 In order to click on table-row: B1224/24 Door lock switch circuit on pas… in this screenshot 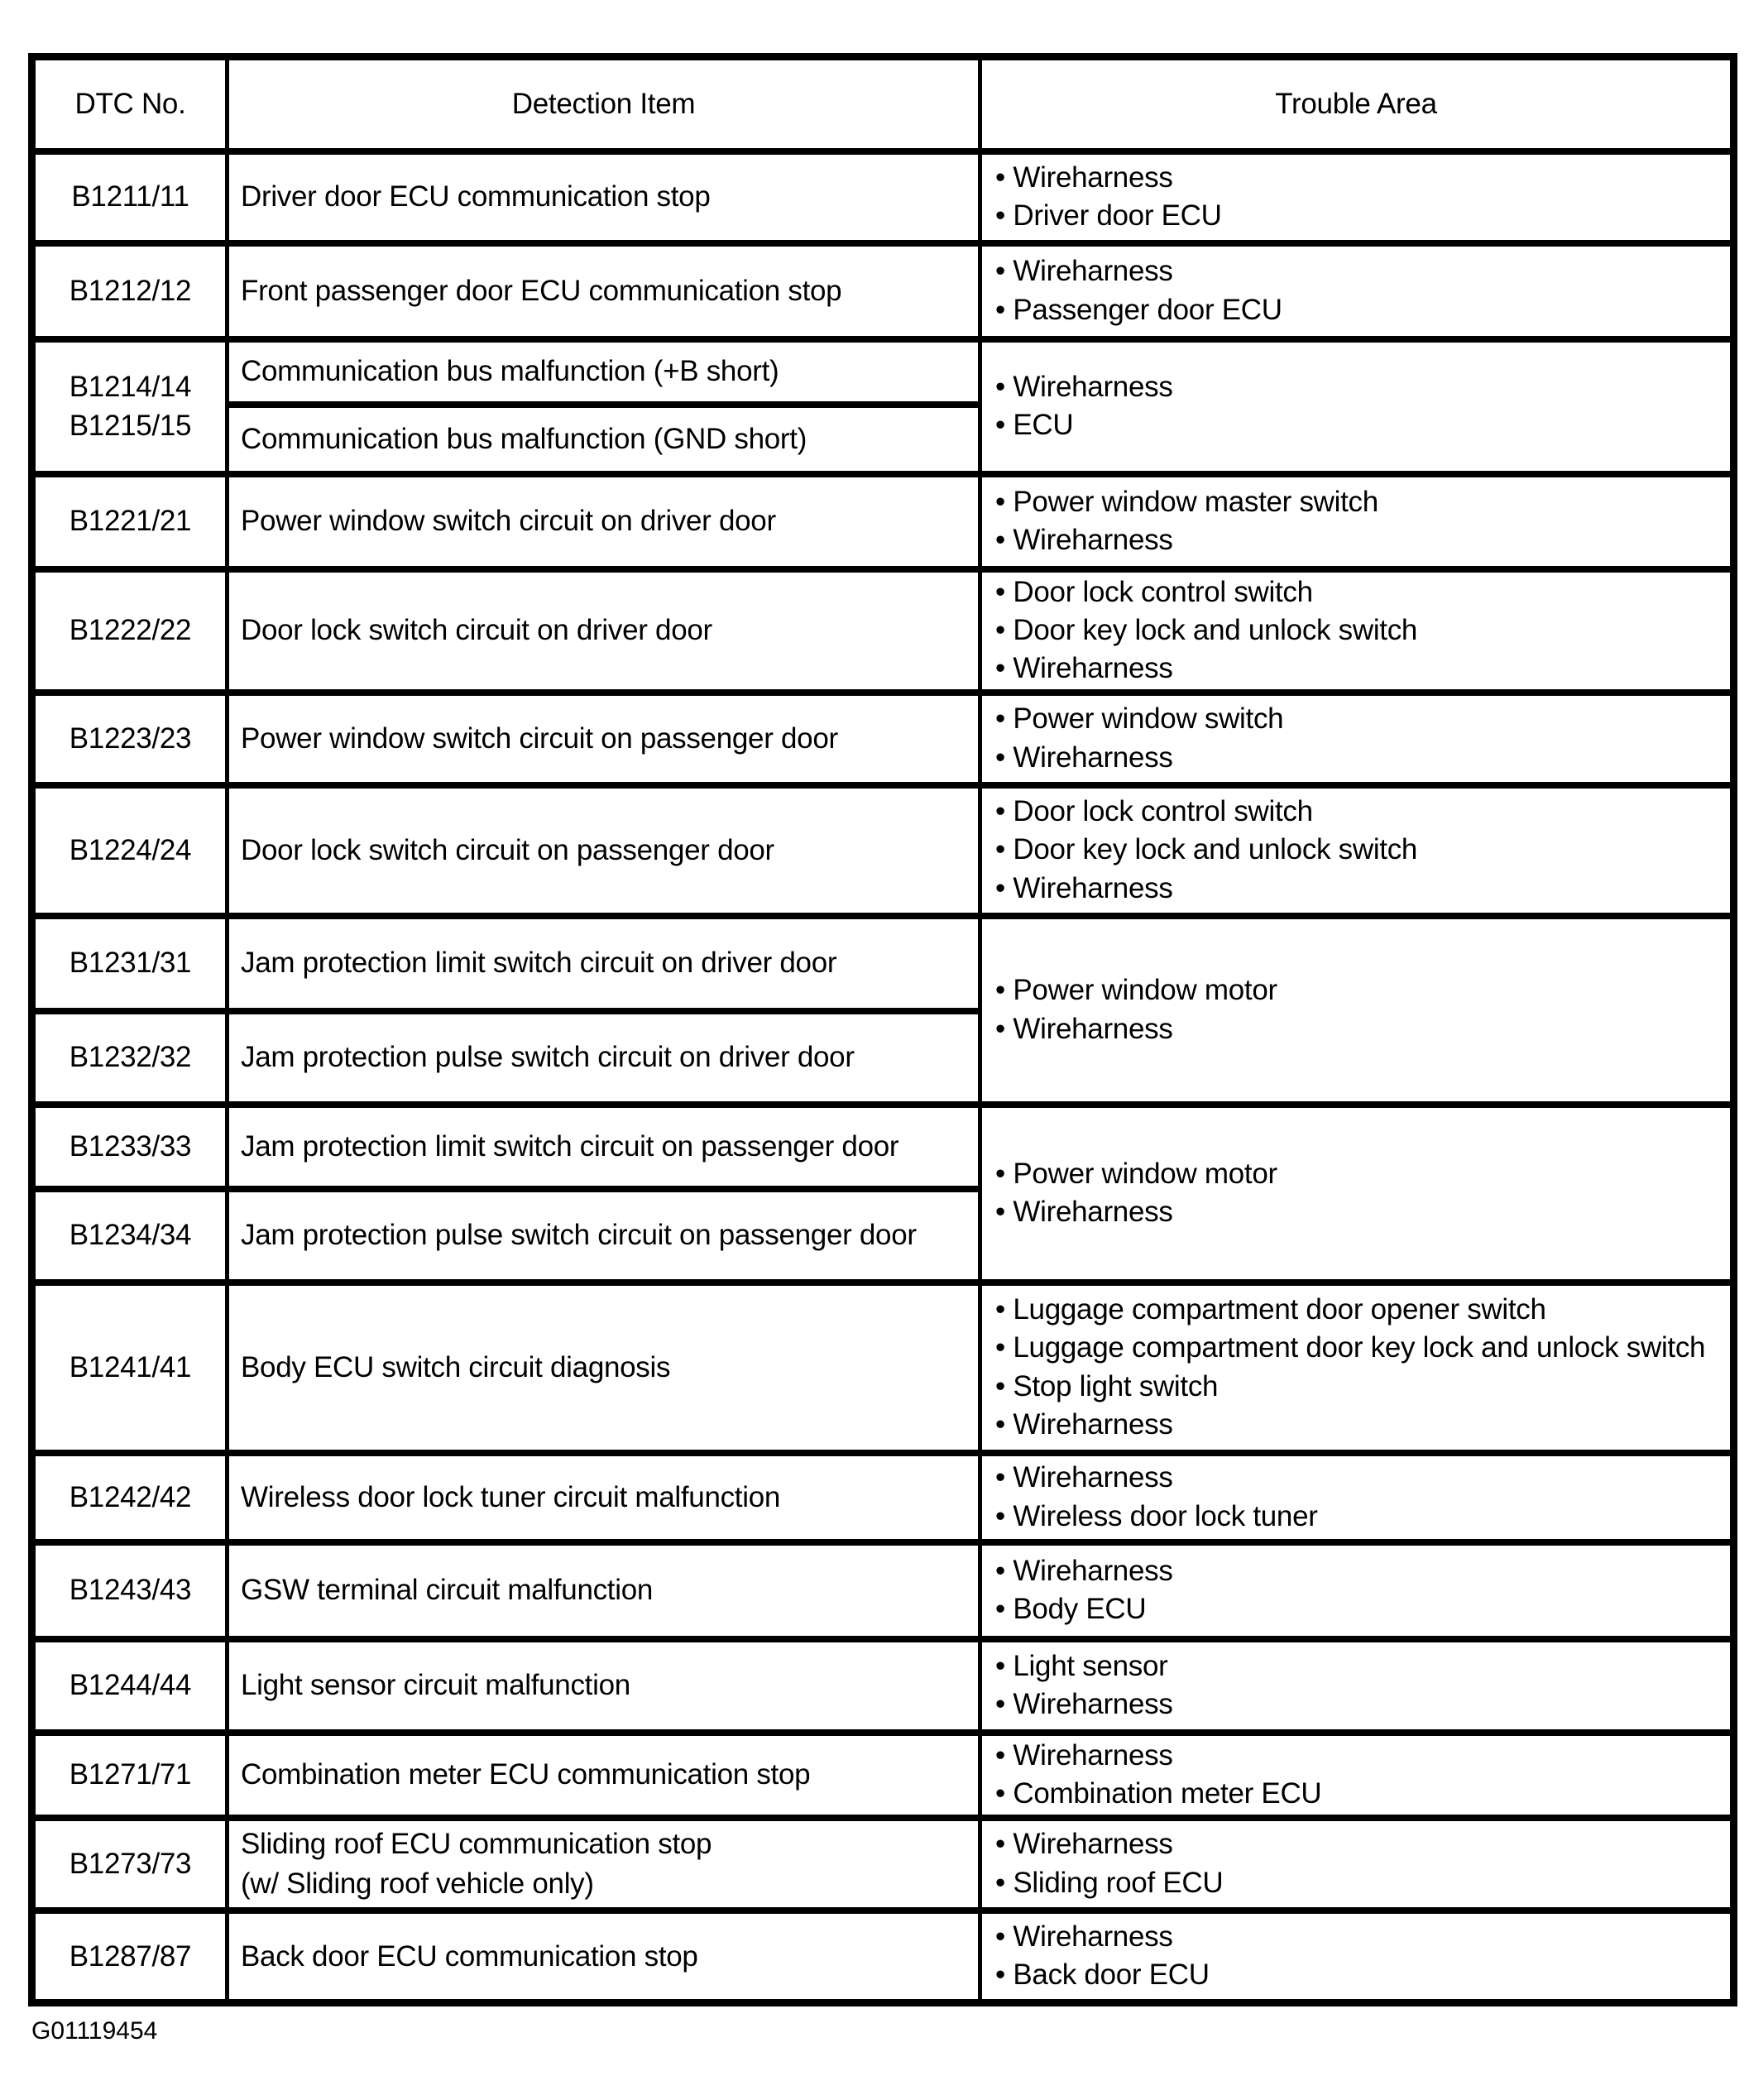, I will do `click(883, 850)`.